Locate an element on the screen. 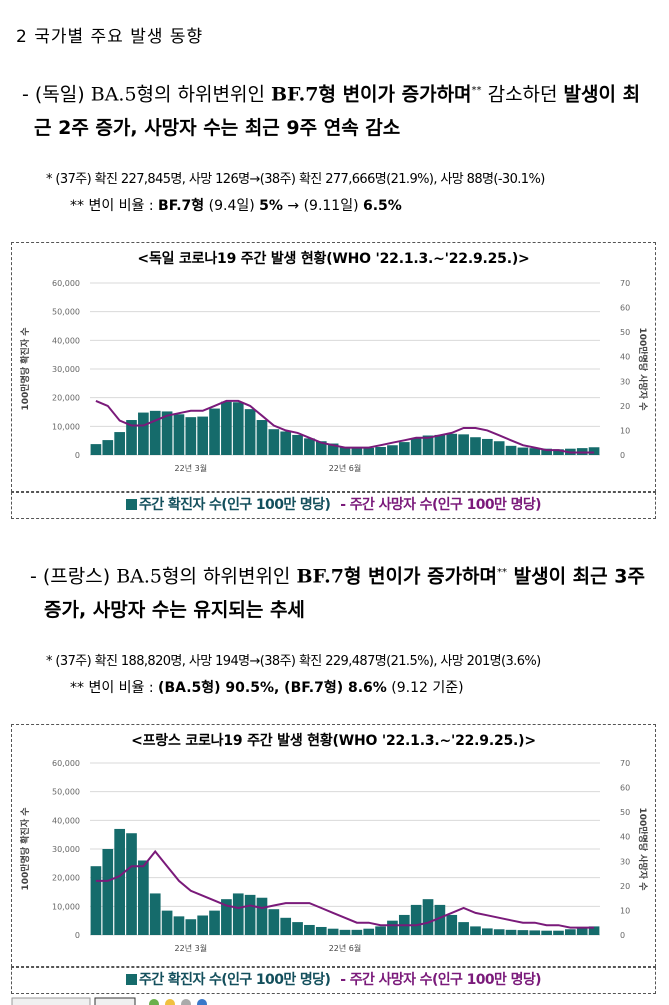  france-line2: 증가, 사망자 수는 유지되는 추세 is located at coordinates (174, 610).